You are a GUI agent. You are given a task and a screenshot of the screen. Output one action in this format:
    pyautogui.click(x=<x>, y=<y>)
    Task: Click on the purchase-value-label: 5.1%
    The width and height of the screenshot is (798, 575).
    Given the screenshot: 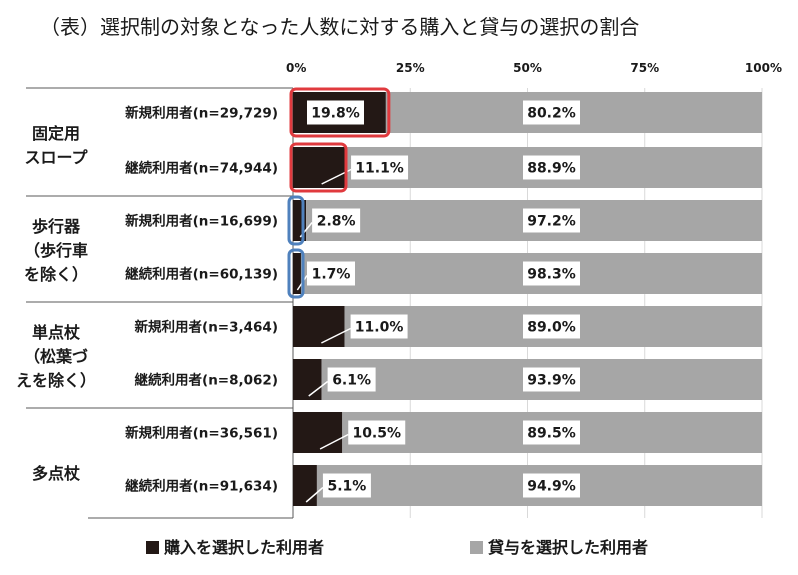 What is the action you would take?
    pyautogui.click(x=347, y=487)
    